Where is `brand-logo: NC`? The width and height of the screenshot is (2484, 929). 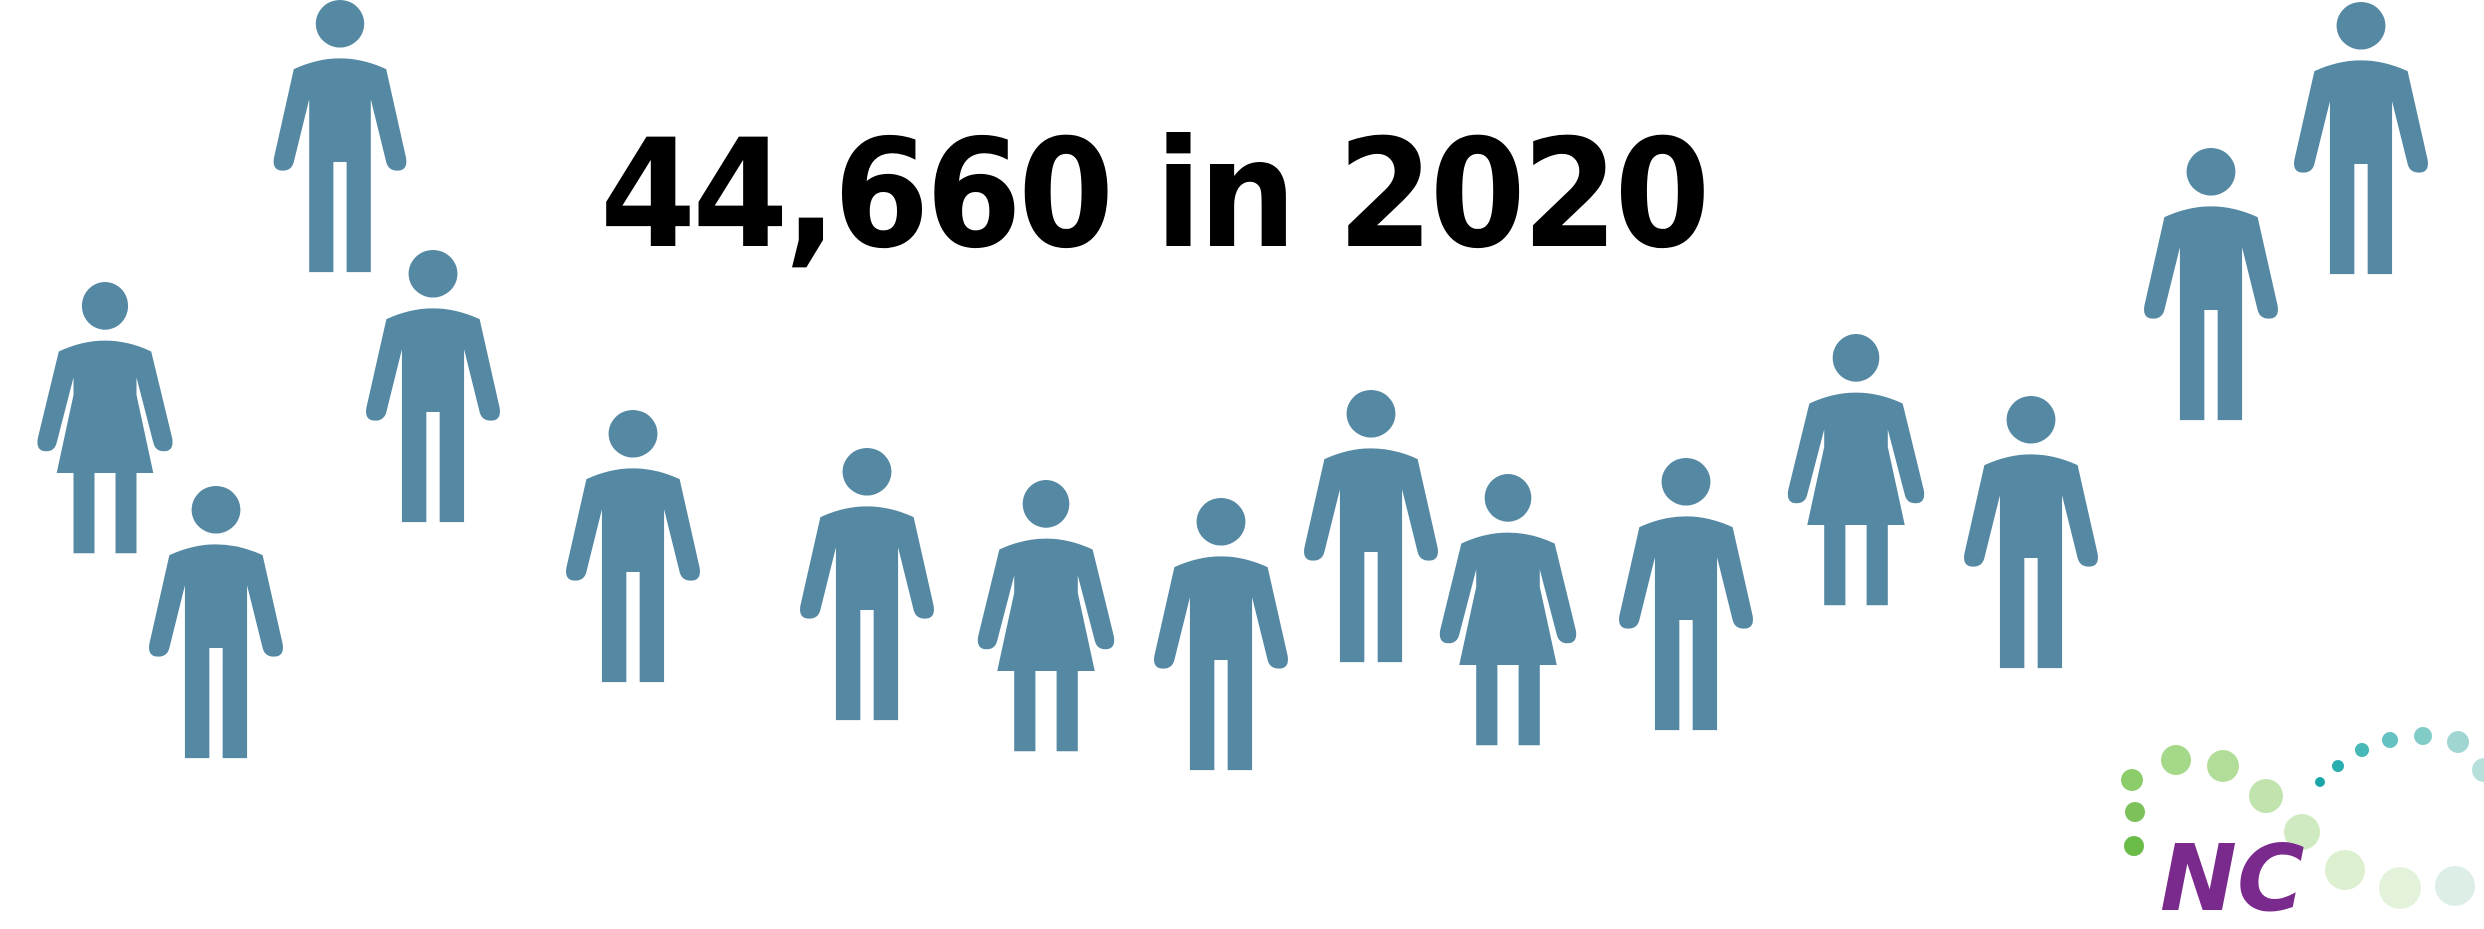
brand-logo: NC is located at coordinates (2297, 814).